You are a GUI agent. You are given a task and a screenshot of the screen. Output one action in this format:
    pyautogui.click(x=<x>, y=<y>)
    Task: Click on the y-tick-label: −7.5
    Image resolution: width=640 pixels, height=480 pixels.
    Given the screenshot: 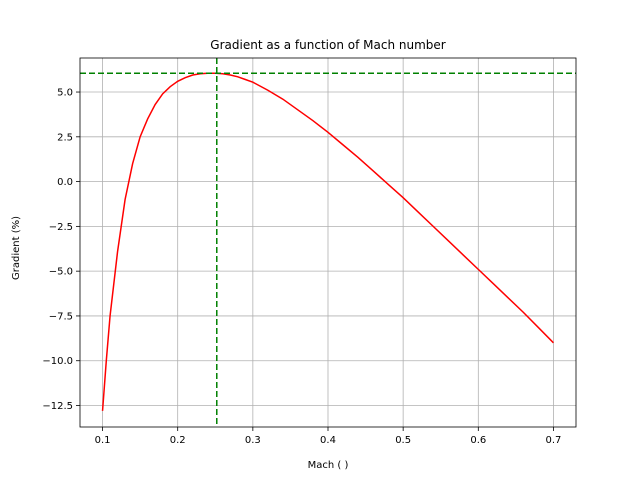 What is the action you would take?
    pyautogui.click(x=61, y=316)
    